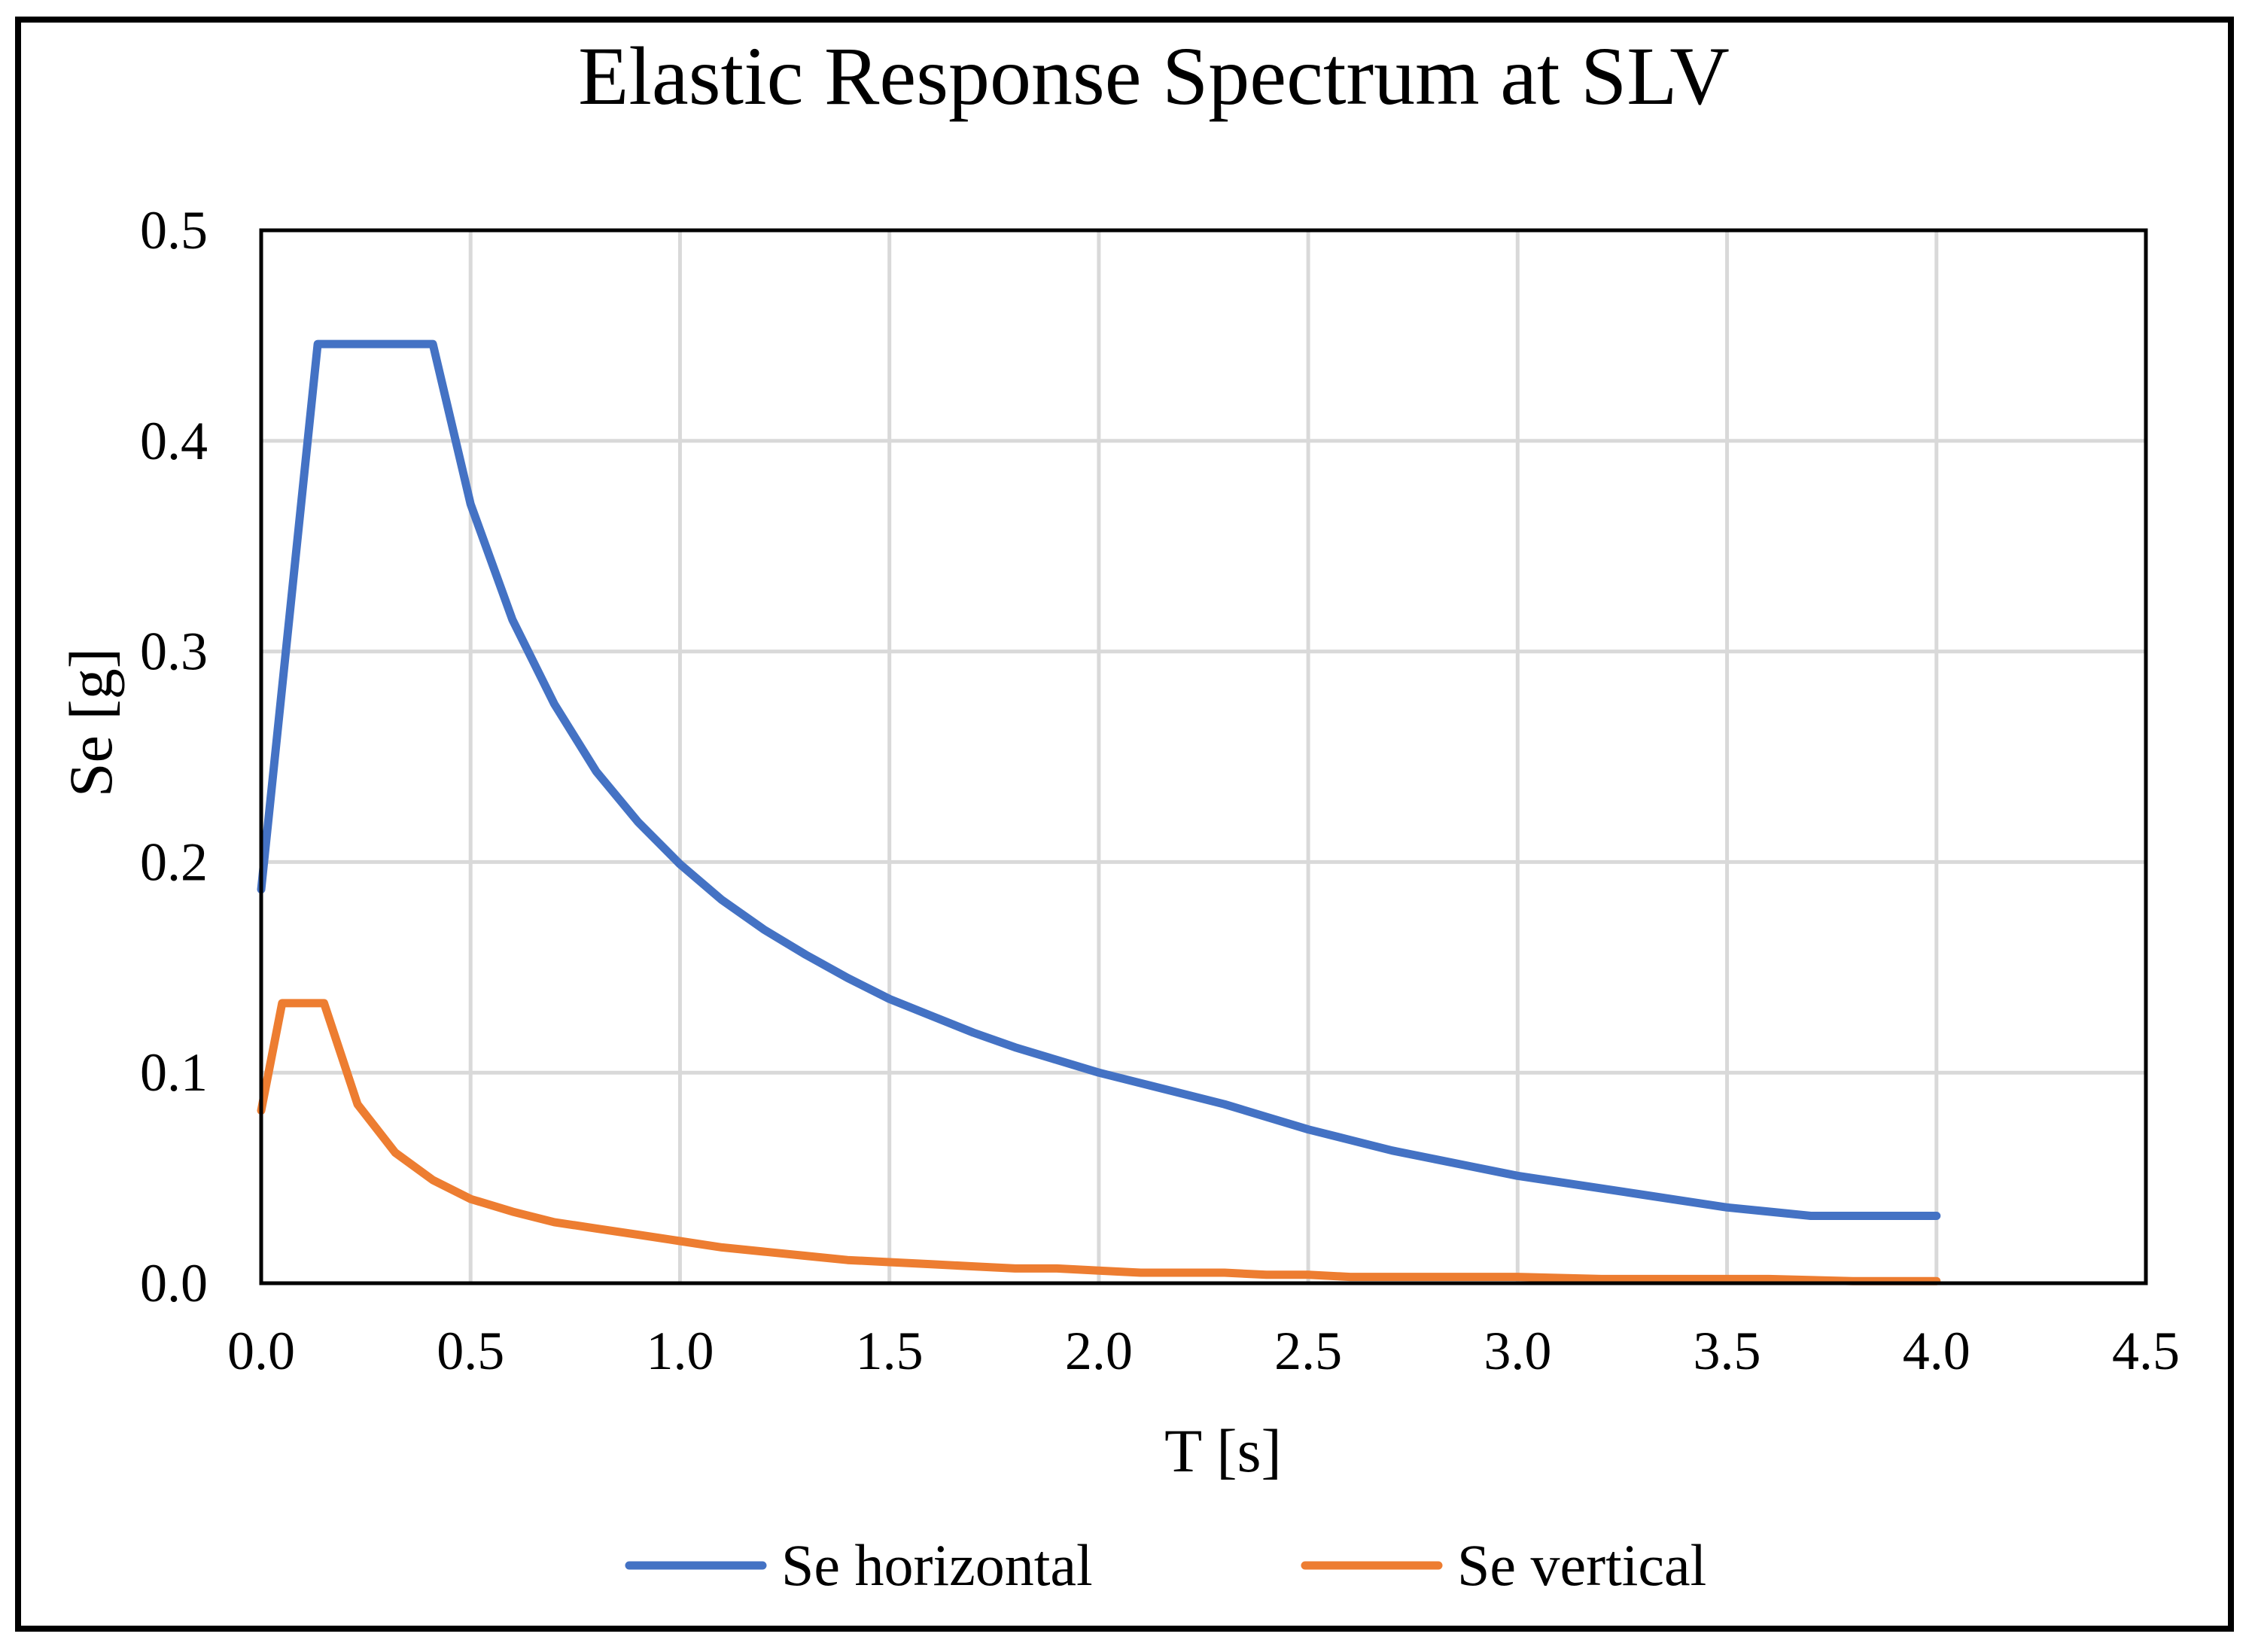 The height and width of the screenshot is (1652, 2252). What do you see at coordinates (937, 1565) in the screenshot?
I see `legend-label-se-horizontal: Se horizontal` at bounding box center [937, 1565].